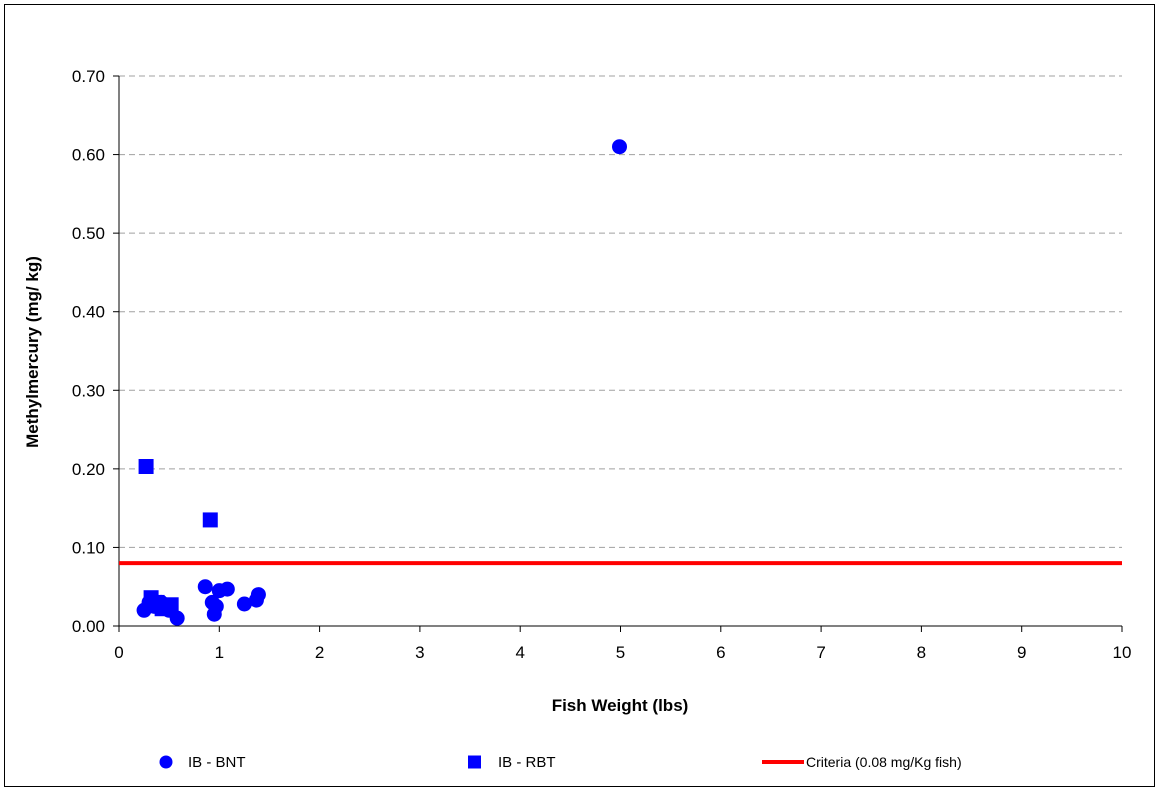 Image resolution: width=1160 pixels, height=789 pixels. What do you see at coordinates (32, 352) in the screenshot?
I see `y-axis-title: Methylmercury (mg/ kg)` at bounding box center [32, 352].